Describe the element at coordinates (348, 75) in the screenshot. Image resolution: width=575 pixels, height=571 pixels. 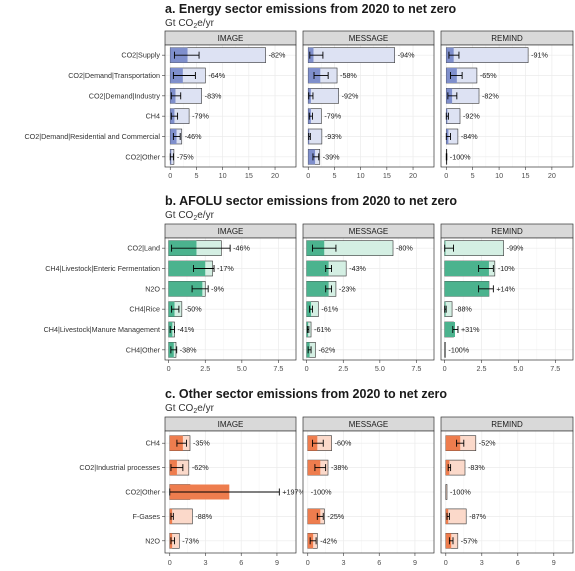
I see `data-label: -58%` at that location.